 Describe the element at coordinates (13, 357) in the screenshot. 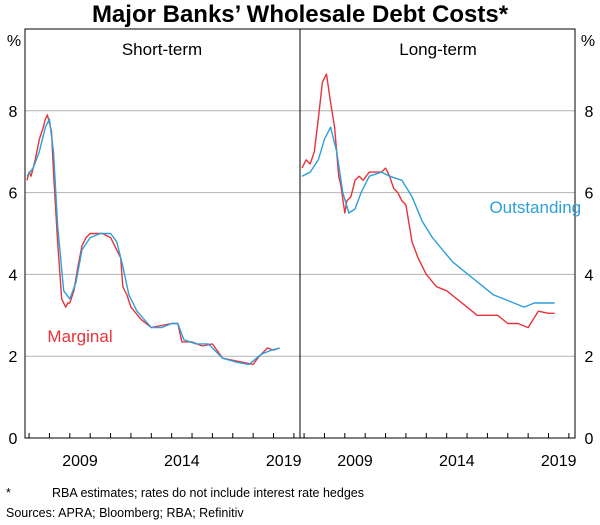

I see `y-tick-label-left: 2` at that location.